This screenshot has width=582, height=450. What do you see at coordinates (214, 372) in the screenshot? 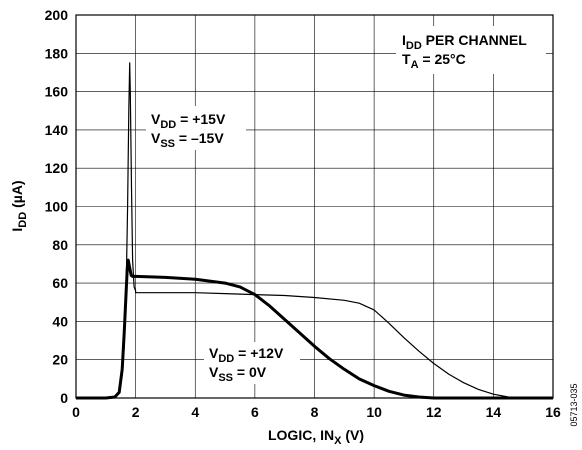
I see `annotation-vss-0-main: V` at bounding box center [214, 372].